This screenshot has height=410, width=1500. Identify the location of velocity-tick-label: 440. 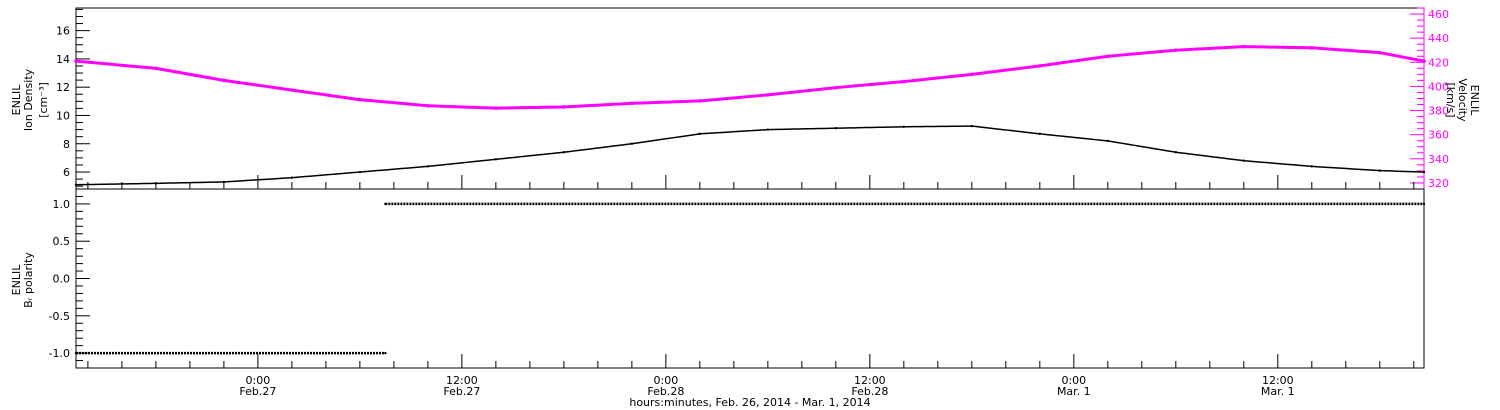
(1438, 38).